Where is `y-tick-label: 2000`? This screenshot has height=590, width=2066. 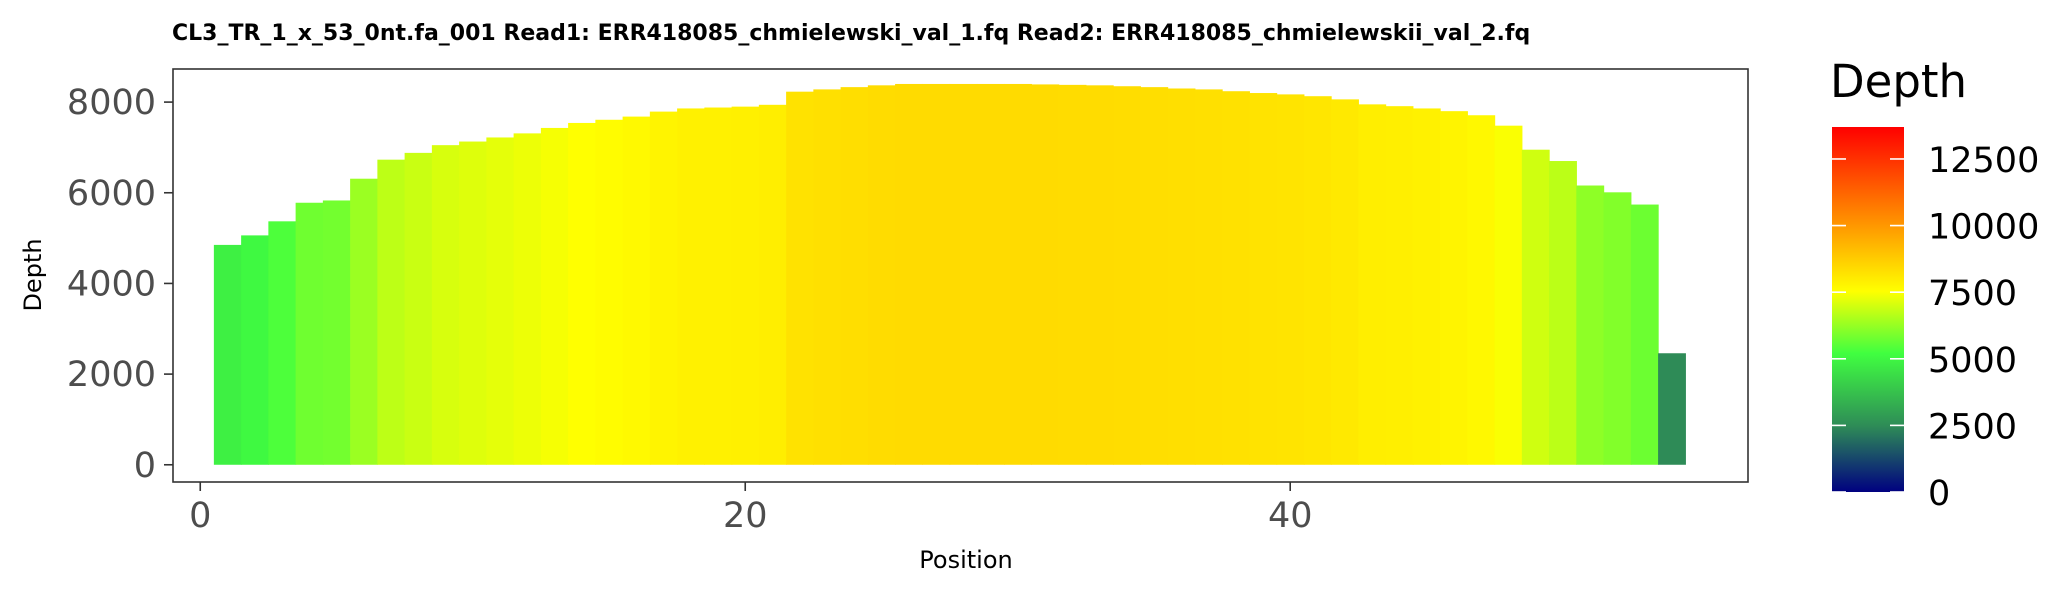 y-tick-label: 2000 is located at coordinates (111, 375).